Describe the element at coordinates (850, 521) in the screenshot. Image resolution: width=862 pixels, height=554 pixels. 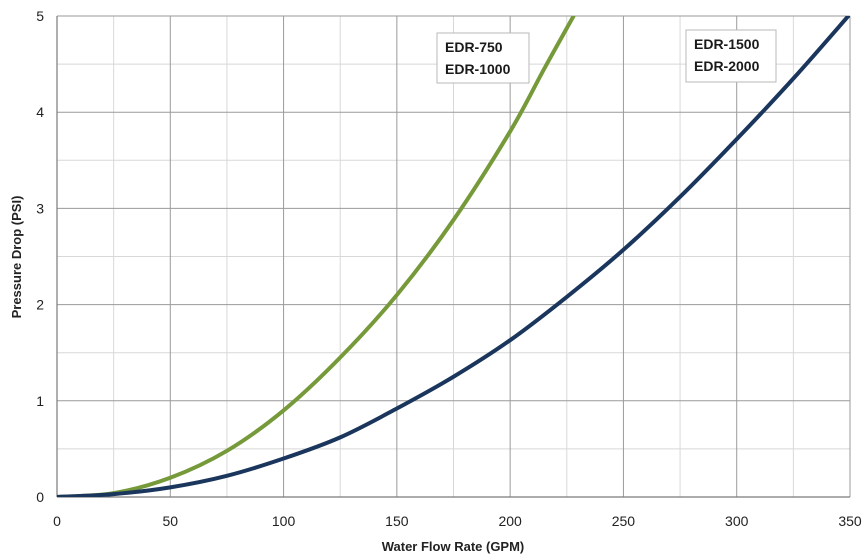
I see `x-tick-label: 350` at that location.